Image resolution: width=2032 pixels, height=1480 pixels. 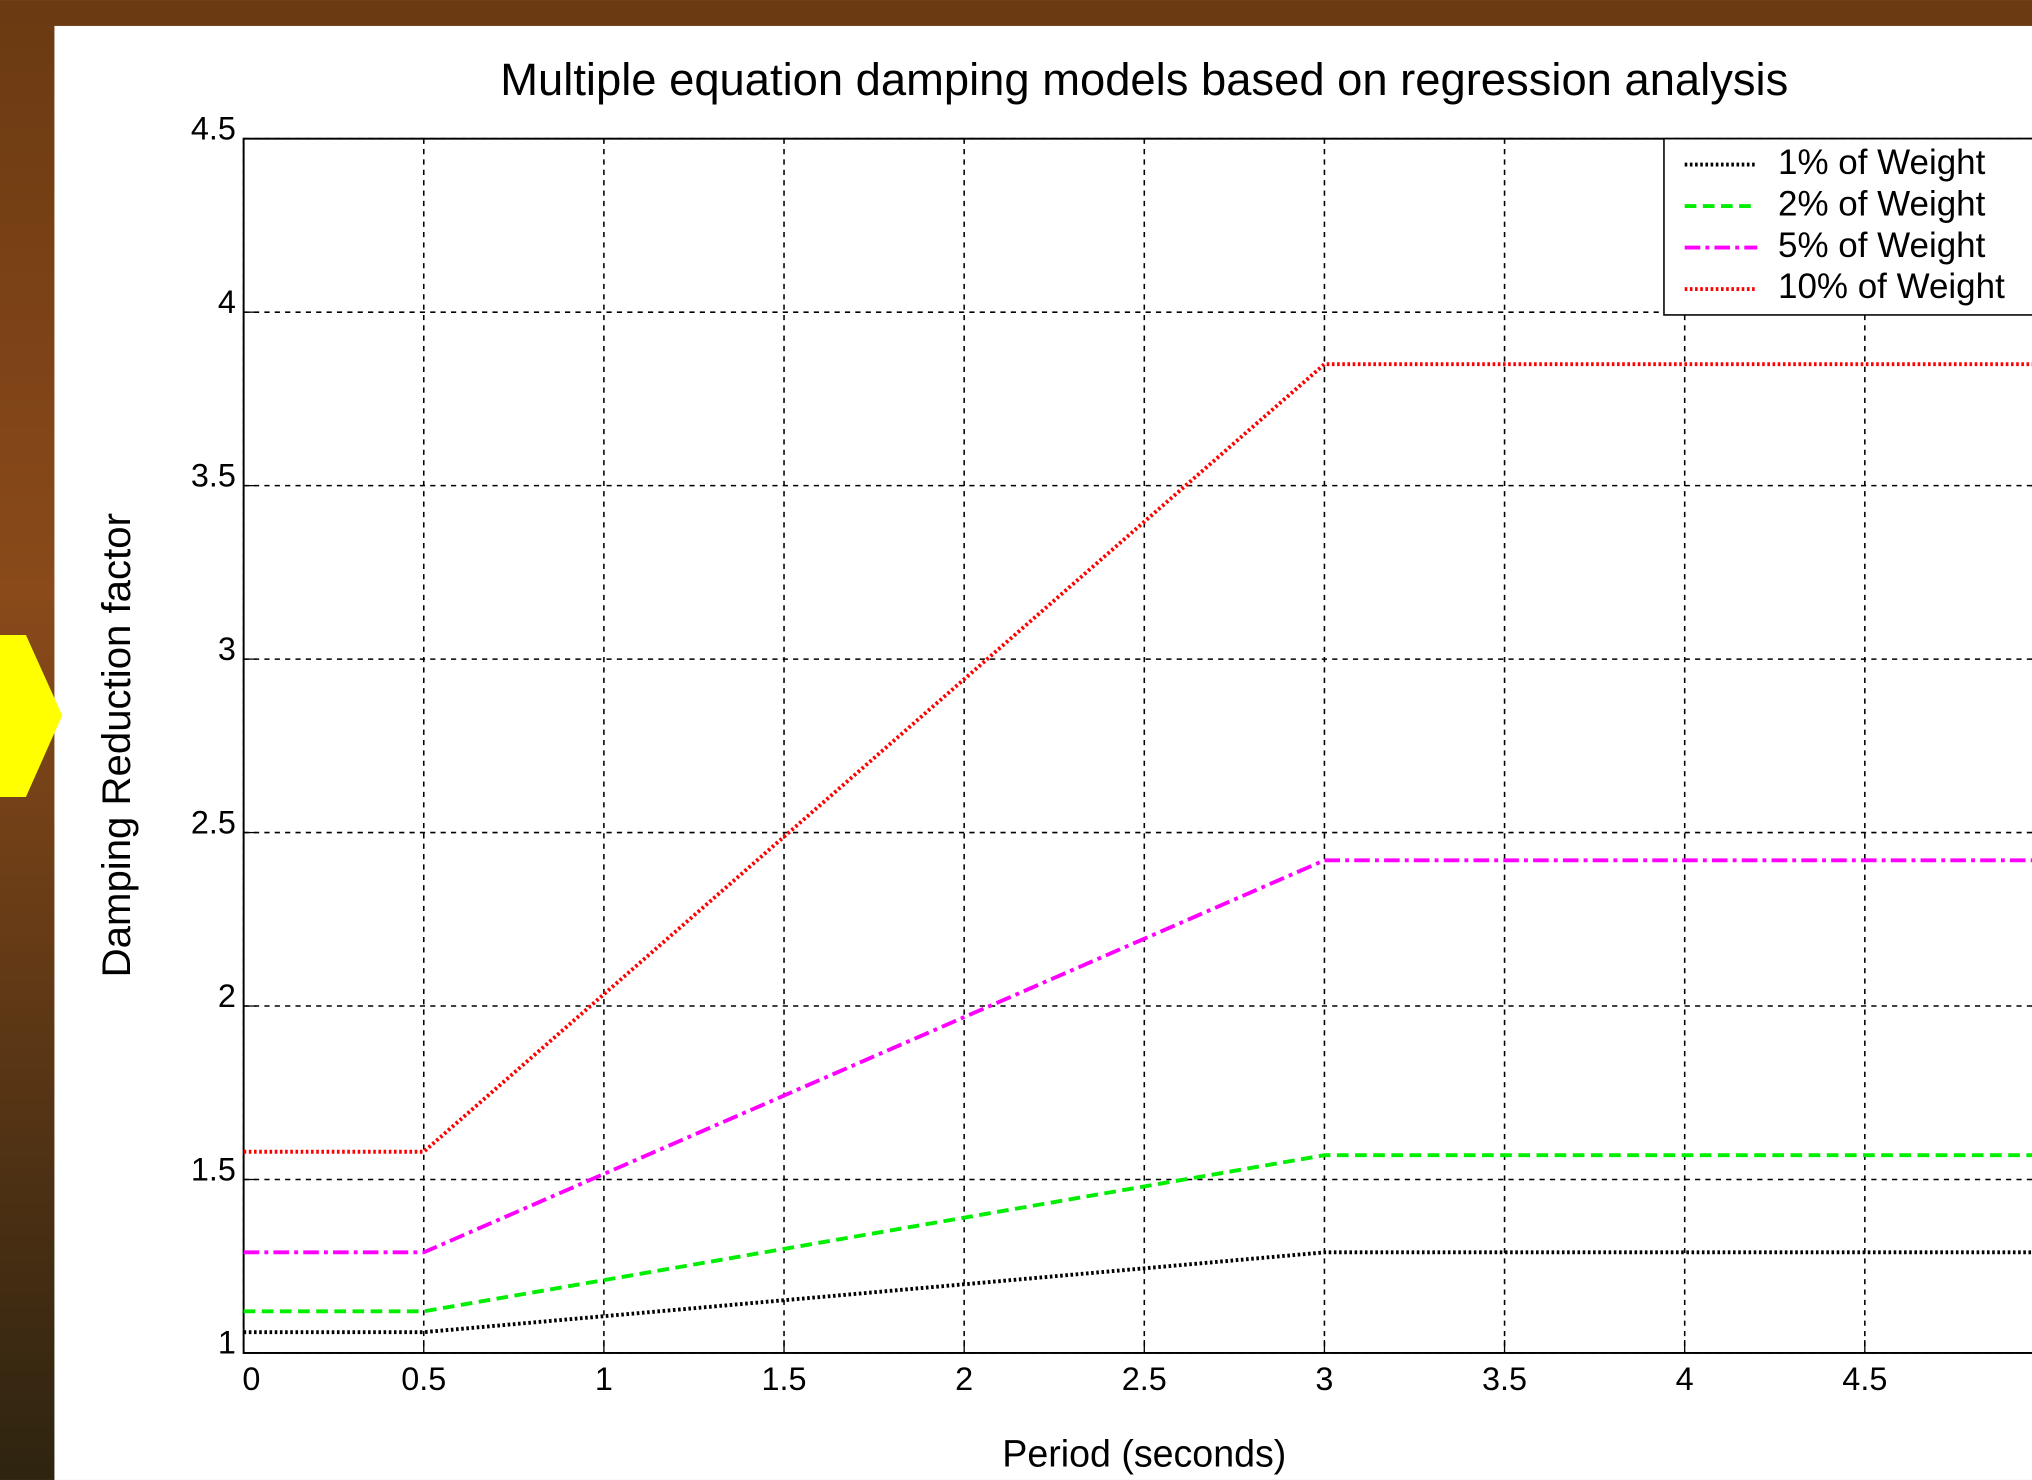 I want to click on x-tick-label: 1.5, so click(x=784, y=1379).